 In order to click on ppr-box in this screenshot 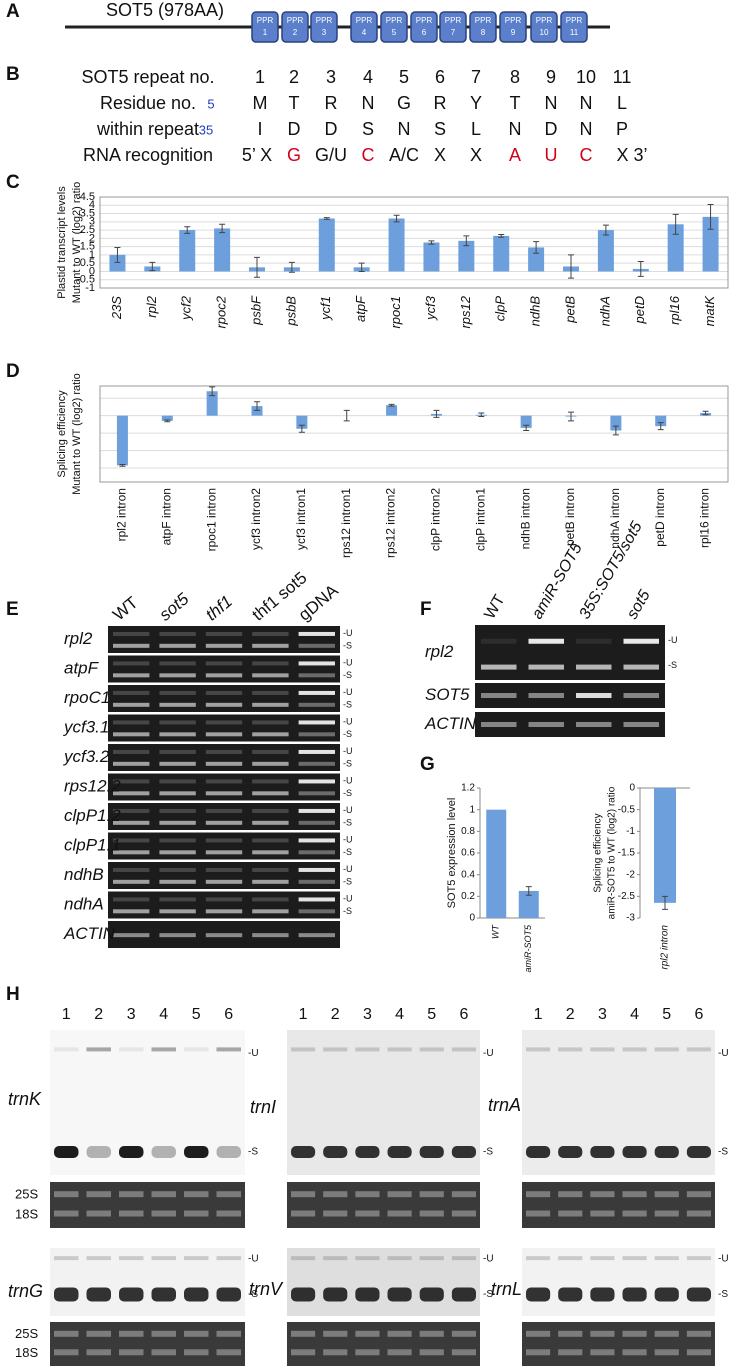, I will do `click(483, 27)`.